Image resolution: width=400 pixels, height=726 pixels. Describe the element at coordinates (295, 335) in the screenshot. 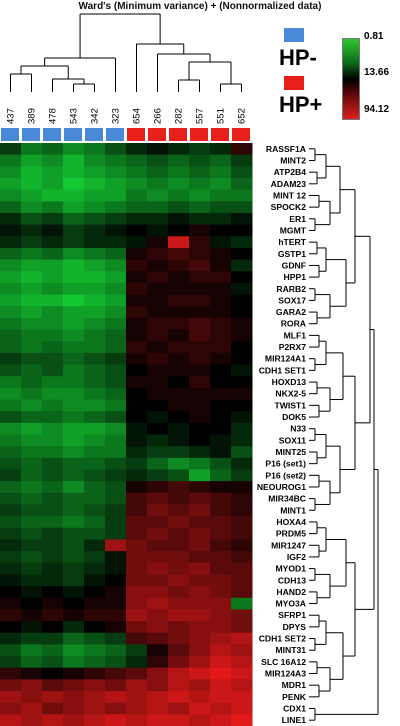

I see `gene-label: MLF1` at that location.